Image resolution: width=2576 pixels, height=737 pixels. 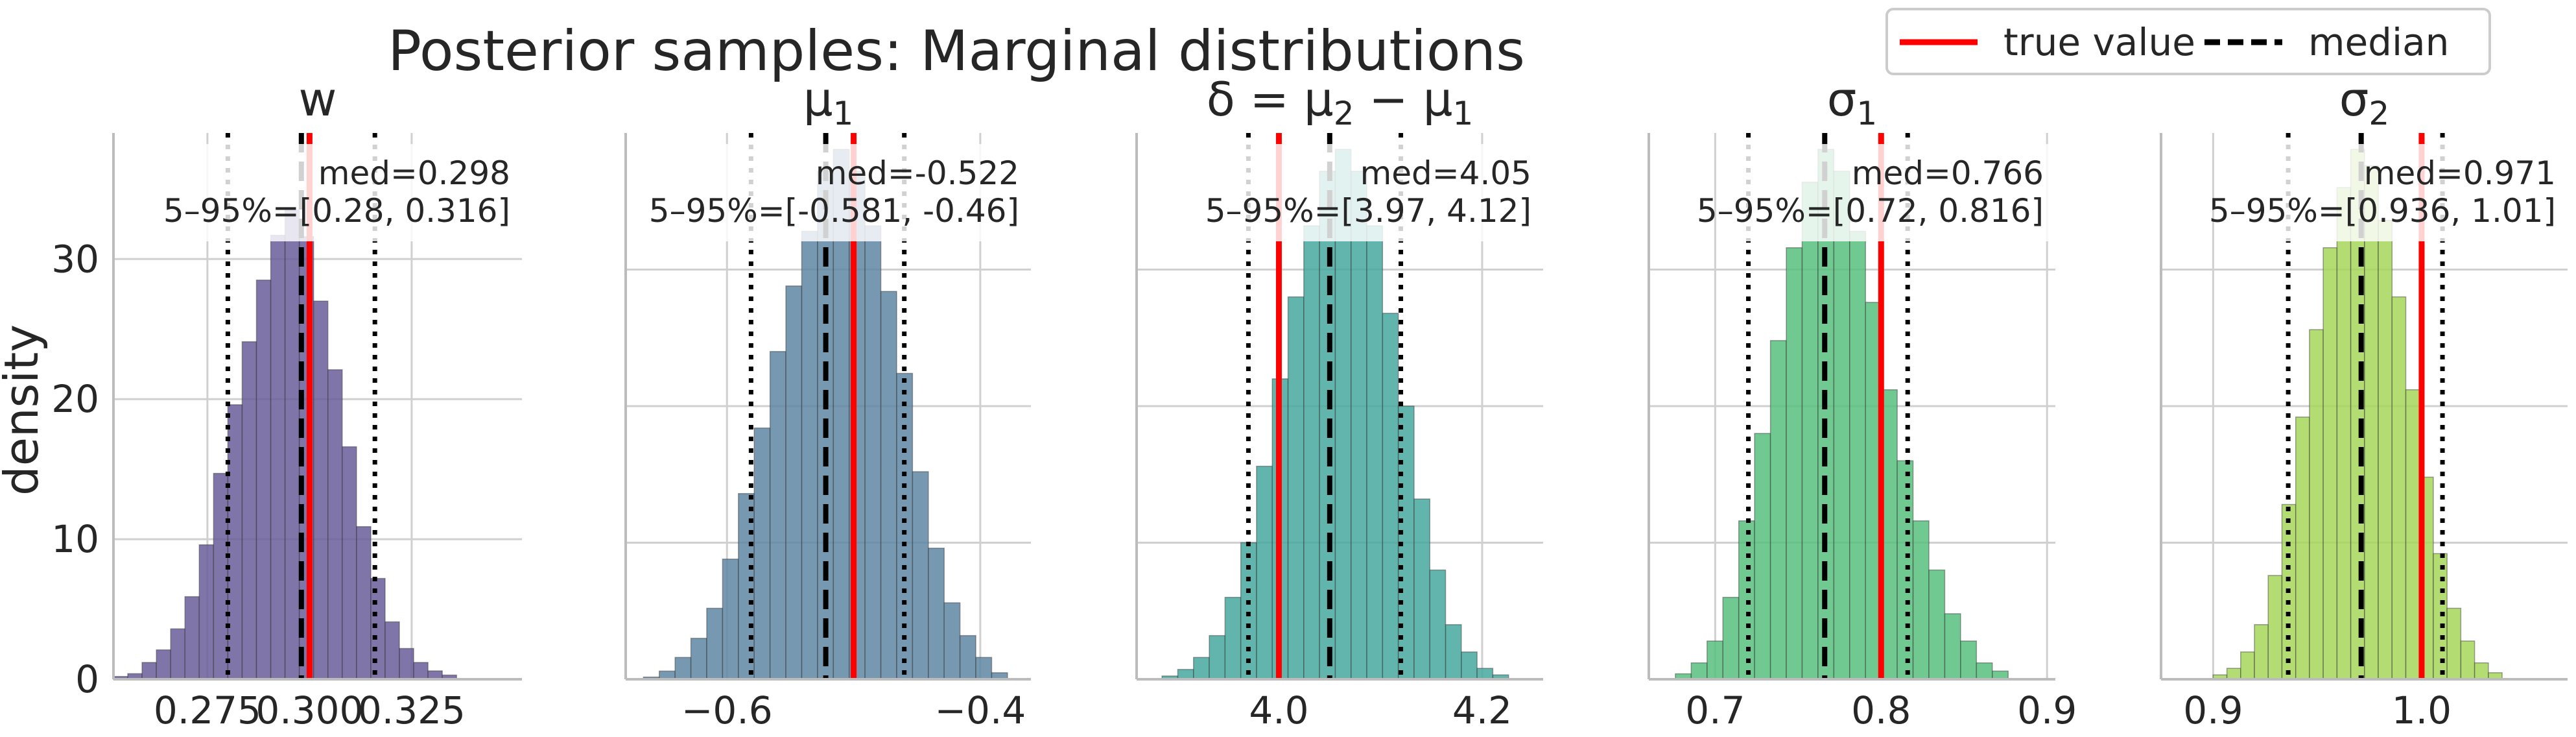 I want to click on y-tick-label: 20, so click(x=75, y=399).